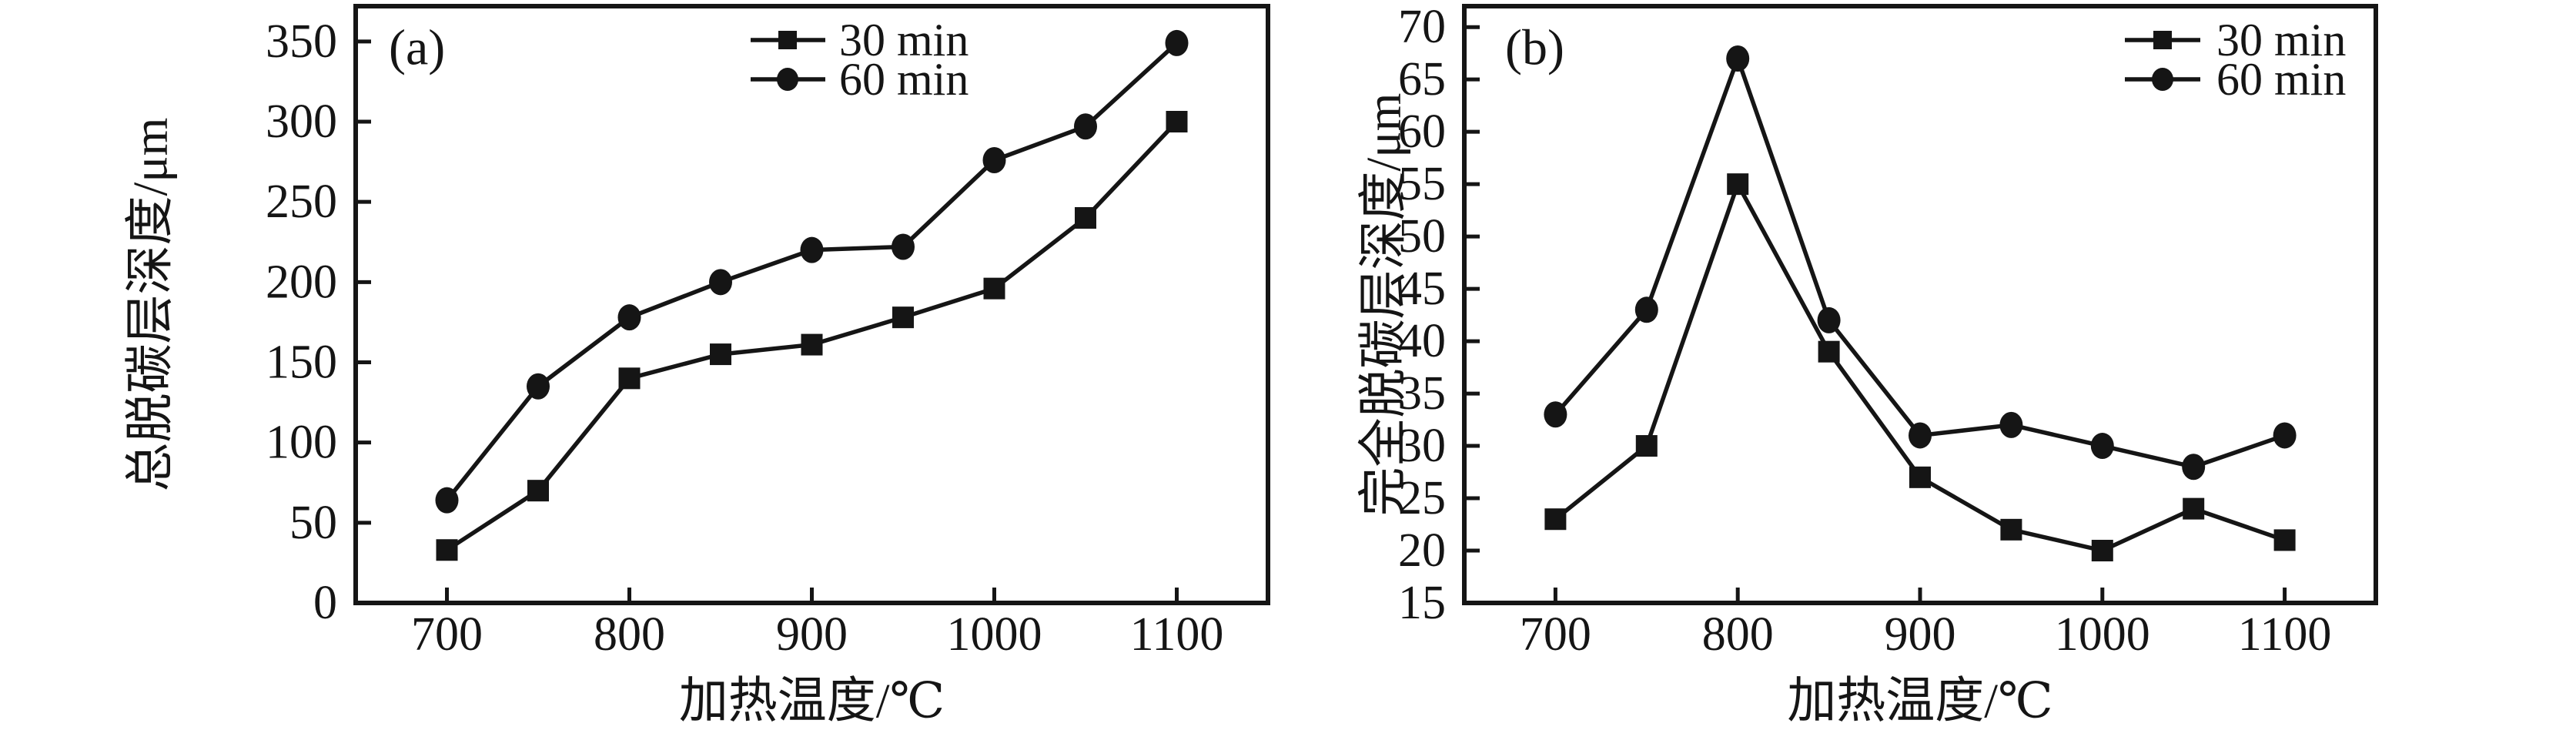 The height and width of the screenshot is (730, 2576). What do you see at coordinates (302, 121) in the screenshot?
I see `y-tick-label: 300` at bounding box center [302, 121].